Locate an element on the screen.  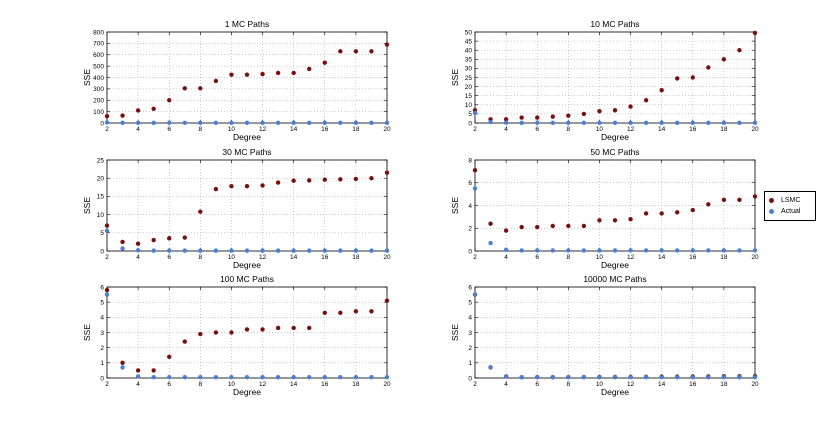
x-tick-label: 10 is located at coordinates (232, 257).